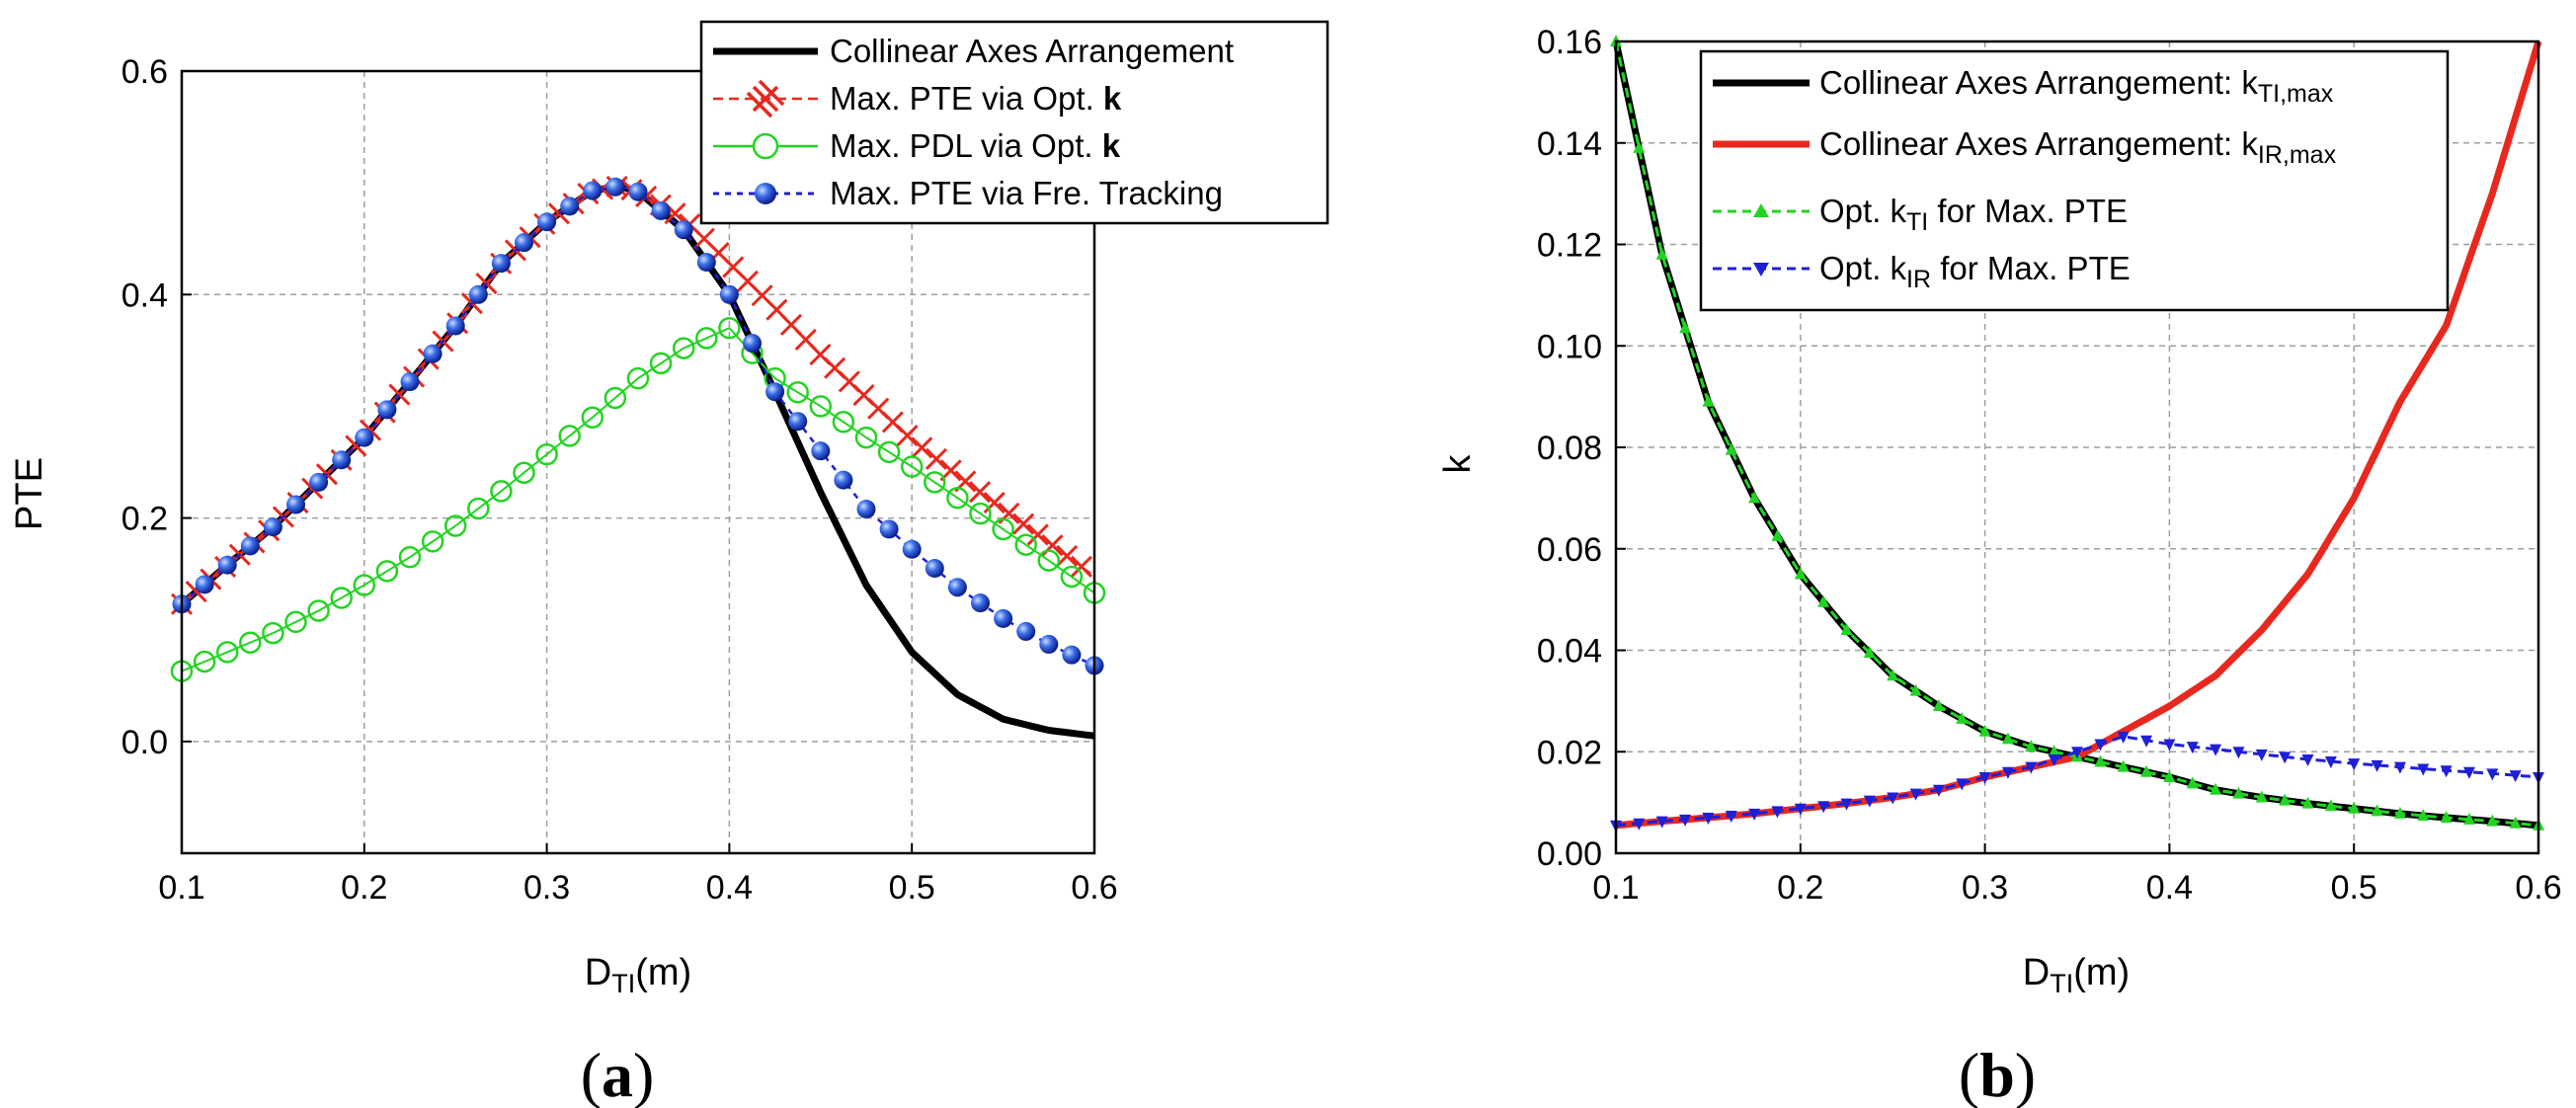 The width and height of the screenshot is (2576, 1108). Describe the element at coordinates (1973, 214) in the screenshot. I see `legend-label: Opt. kTI for Max. PTE` at that location.